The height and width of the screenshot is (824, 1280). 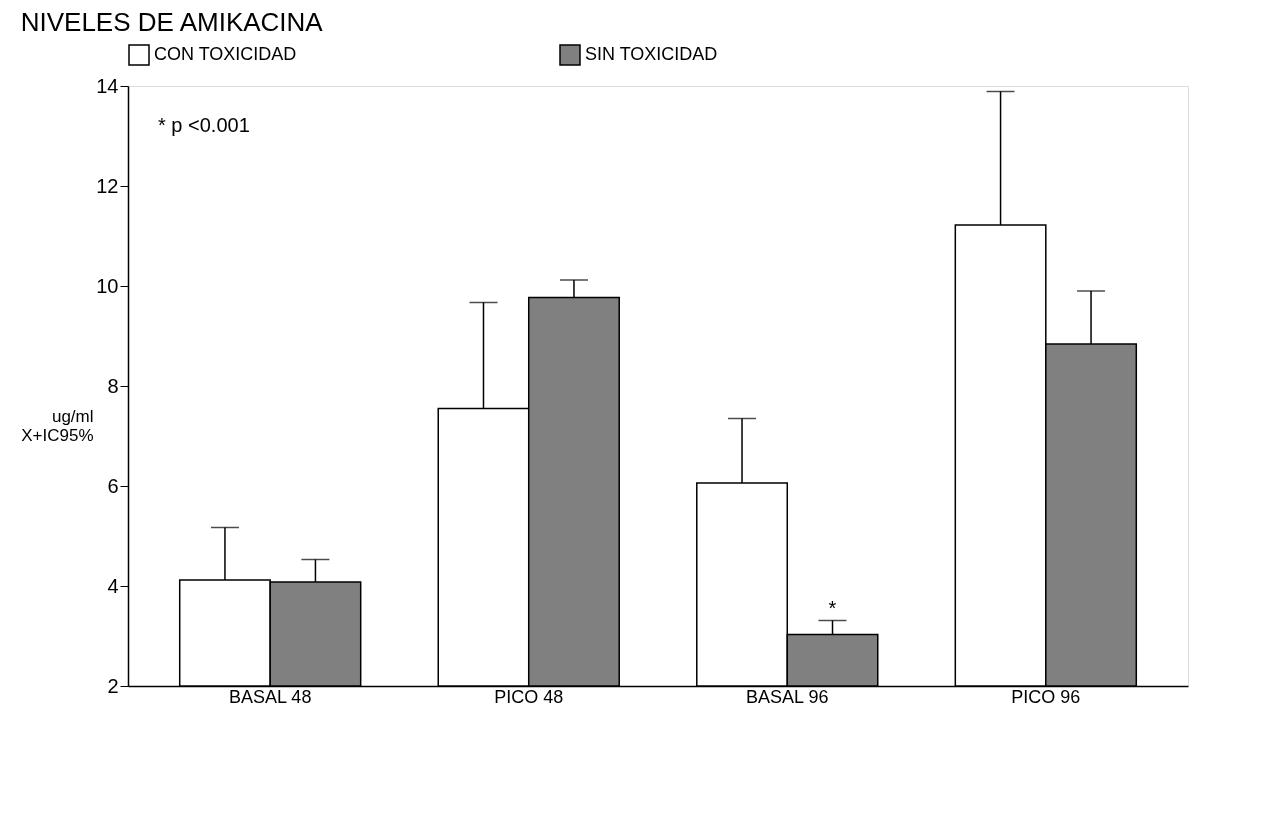 What do you see at coordinates (204, 125) in the screenshot?
I see `annotation: * p <0.001` at bounding box center [204, 125].